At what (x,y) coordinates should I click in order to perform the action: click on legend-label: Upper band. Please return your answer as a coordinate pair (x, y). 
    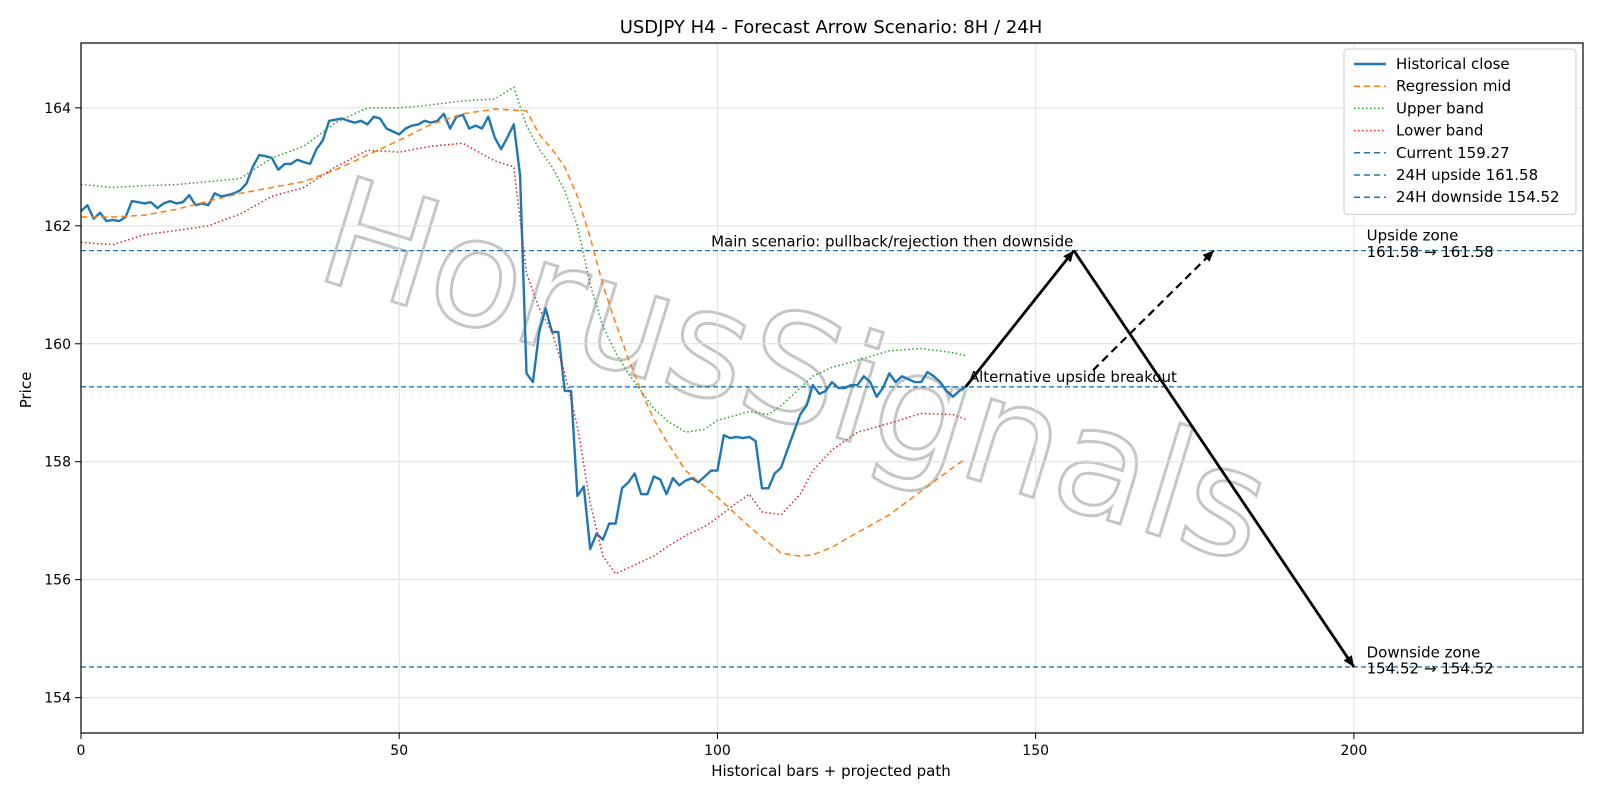
    Looking at the image, I should click on (1440, 108).